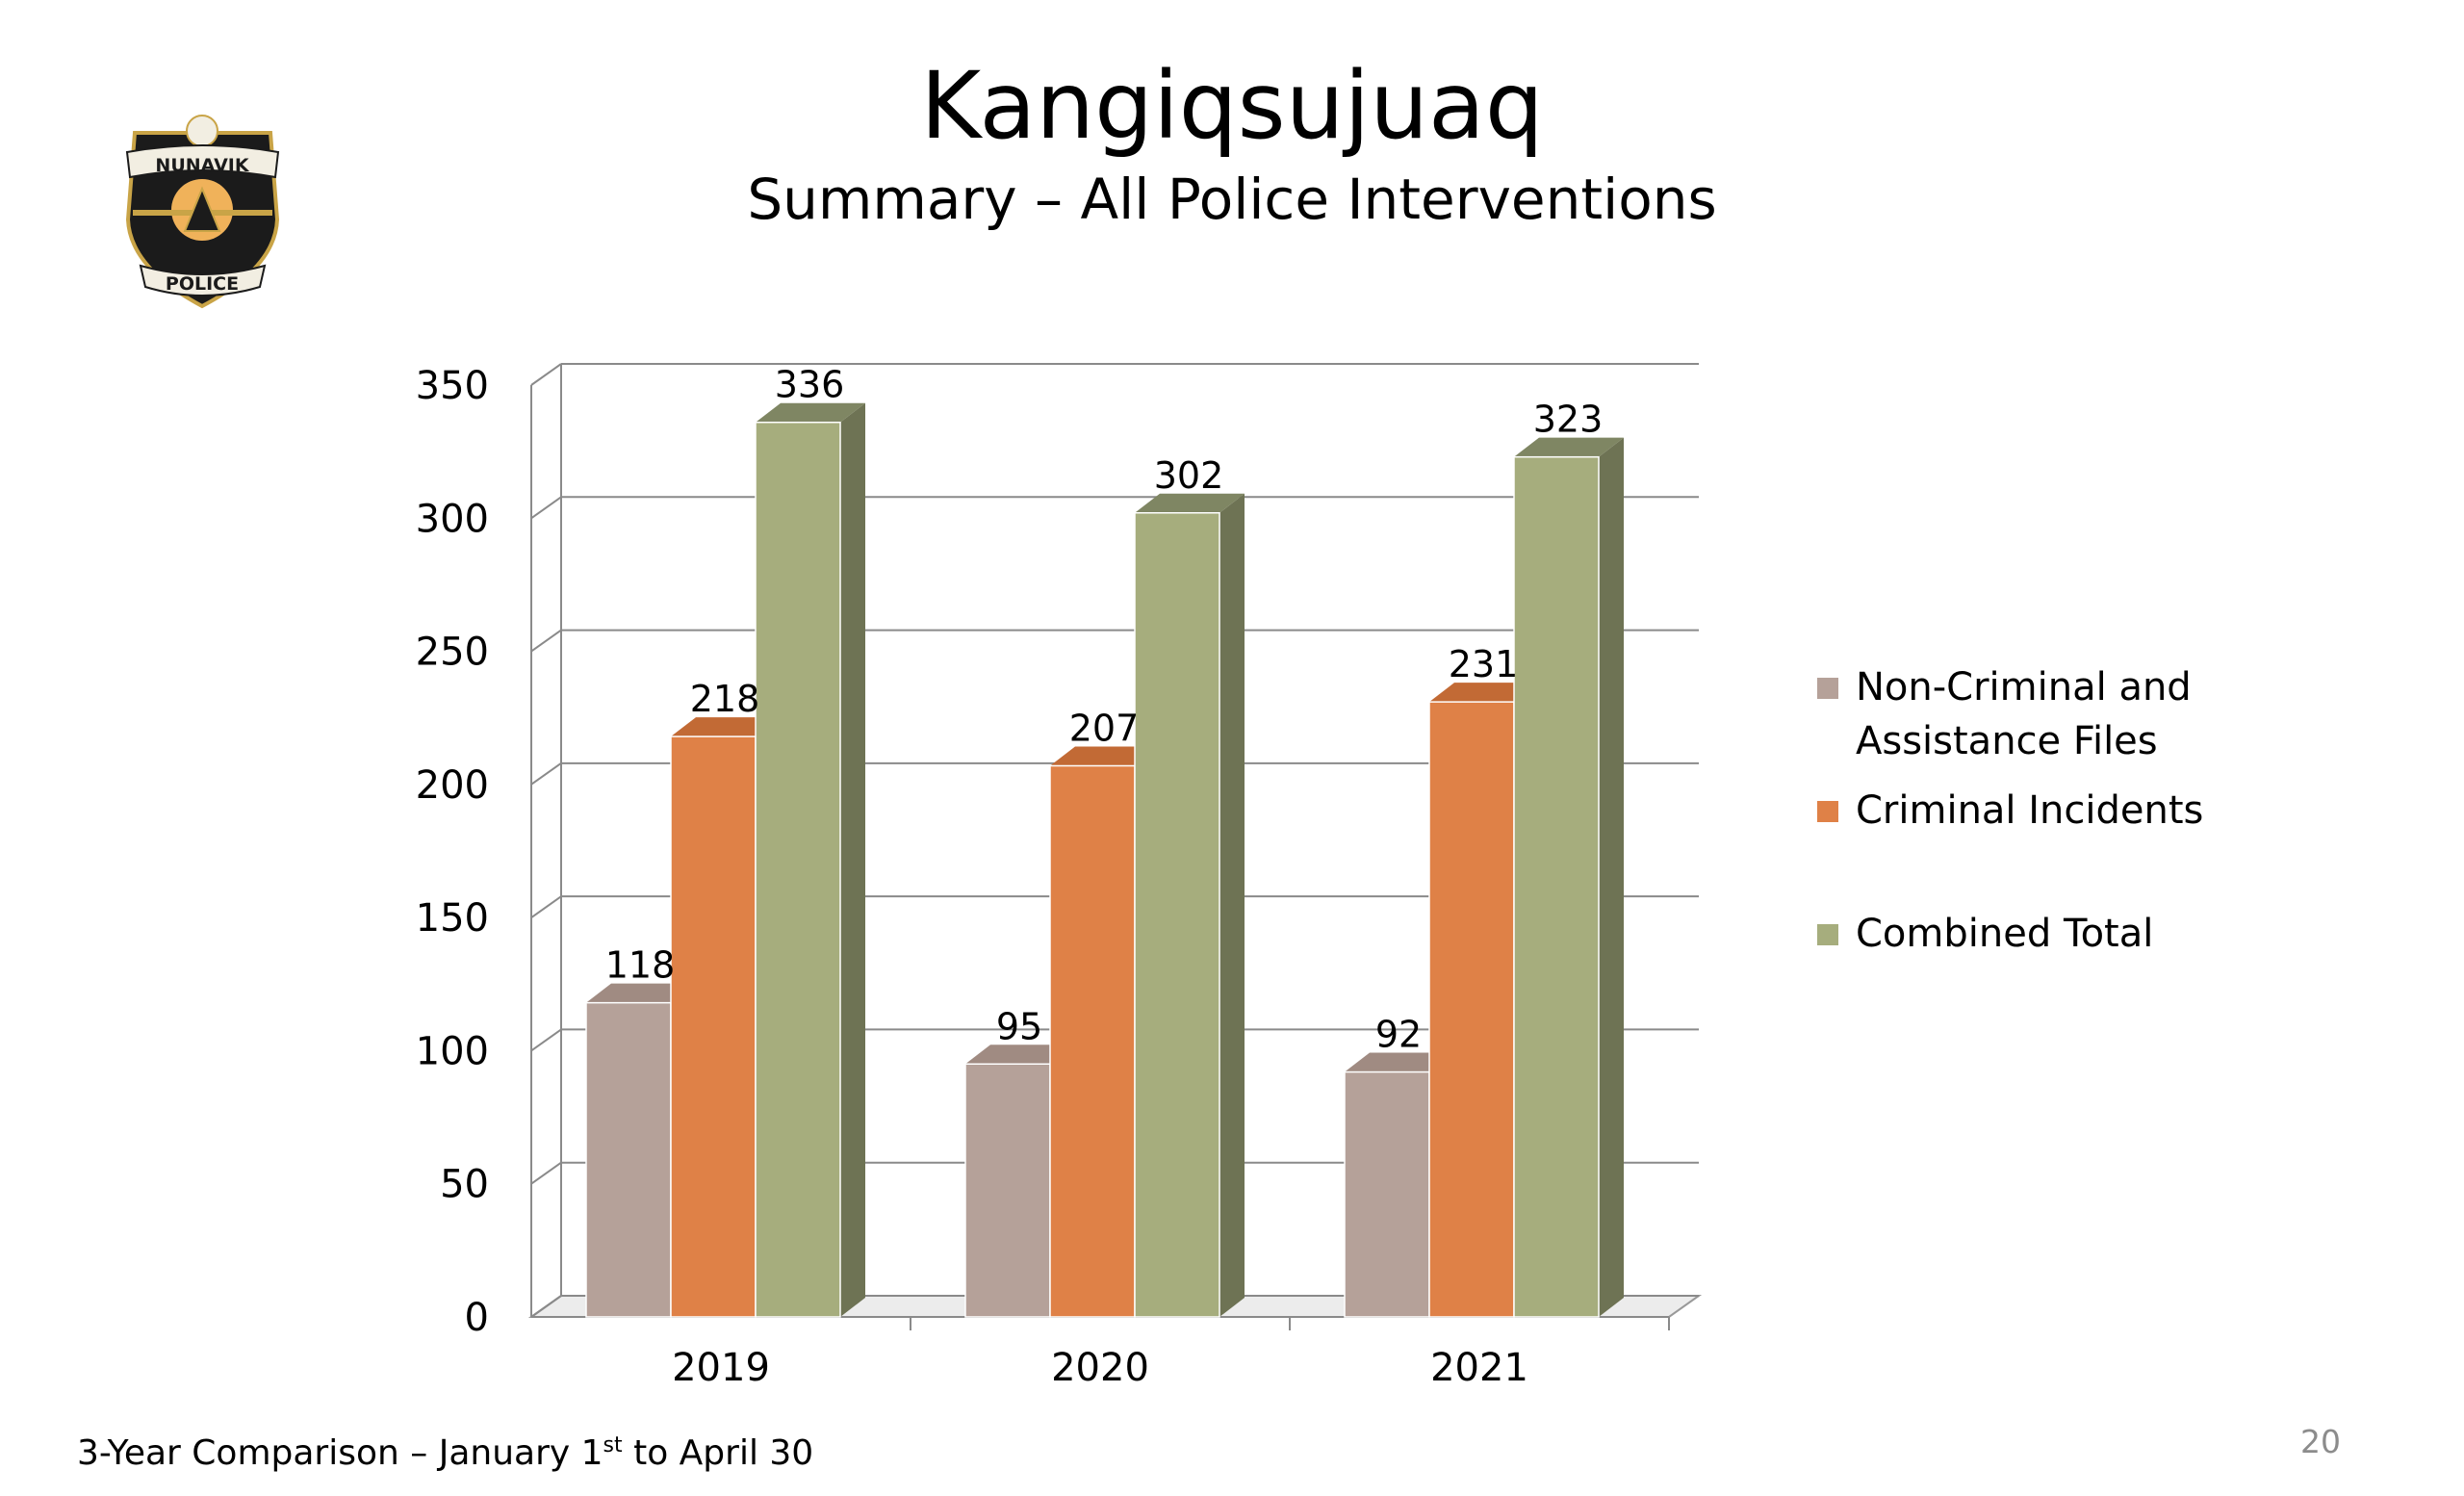 This screenshot has height=1496, width=2464. Describe the element at coordinates (452, 1051) in the screenshot. I see `y-tick-label: 100` at that location.